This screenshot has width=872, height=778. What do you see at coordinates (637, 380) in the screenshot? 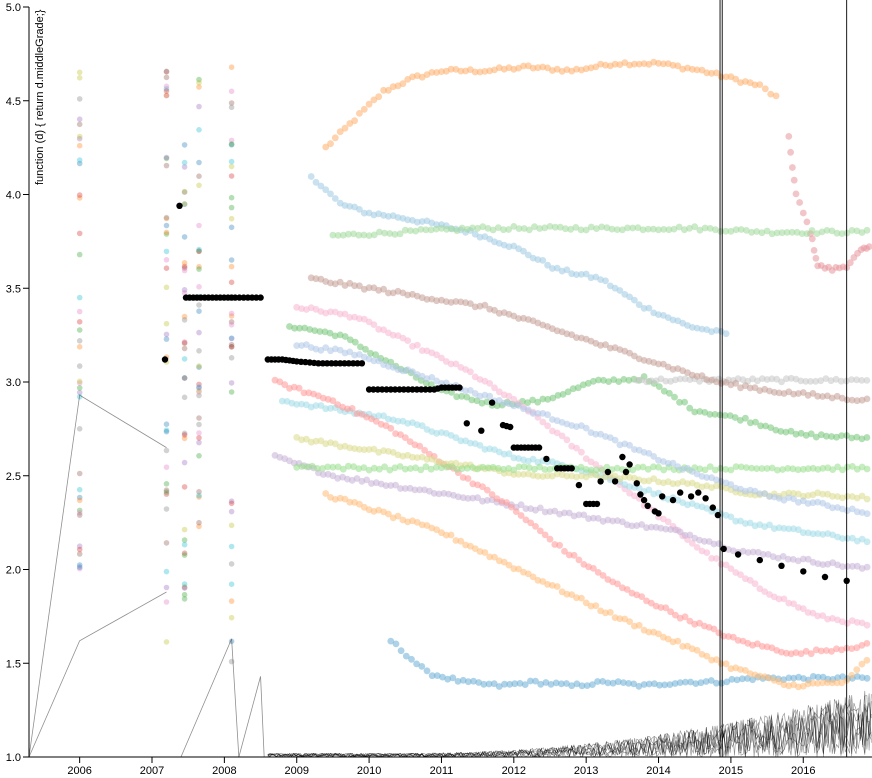
I see `series-point-grey-flat` at bounding box center [637, 380].